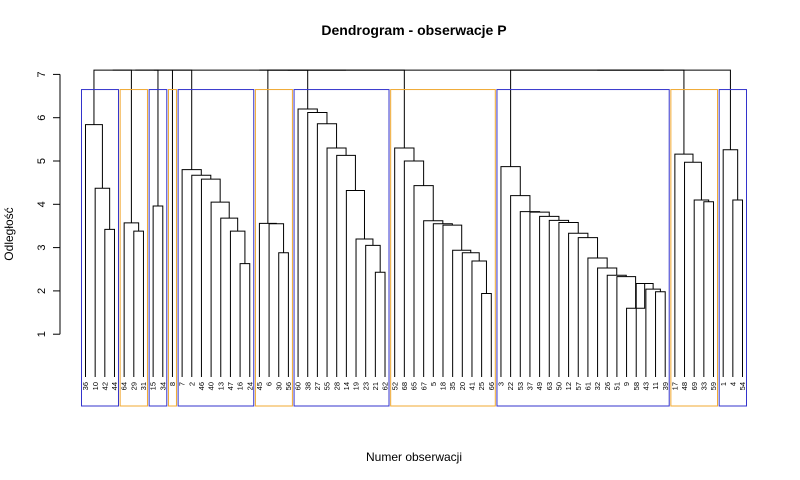 The width and height of the screenshot is (800, 480). I want to click on leaf-label: 25, so click(481, 386).